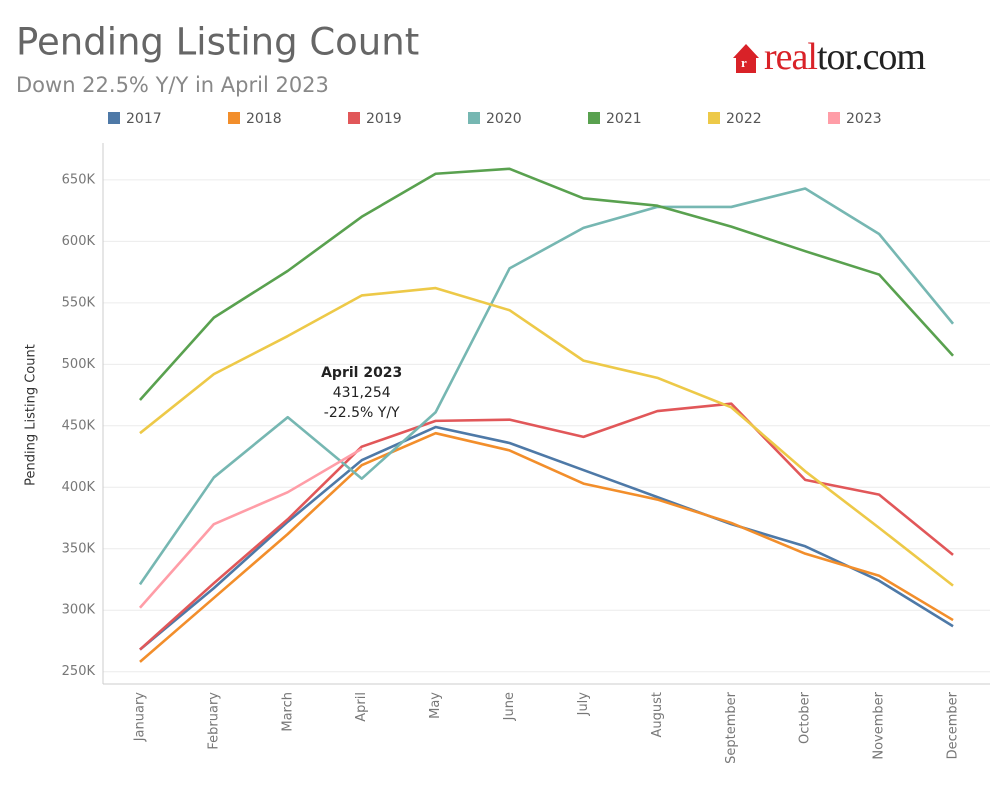 The height and width of the screenshot is (800, 1000). What do you see at coordinates (435, 705) in the screenshot?
I see `x-tick-label: May` at bounding box center [435, 705].